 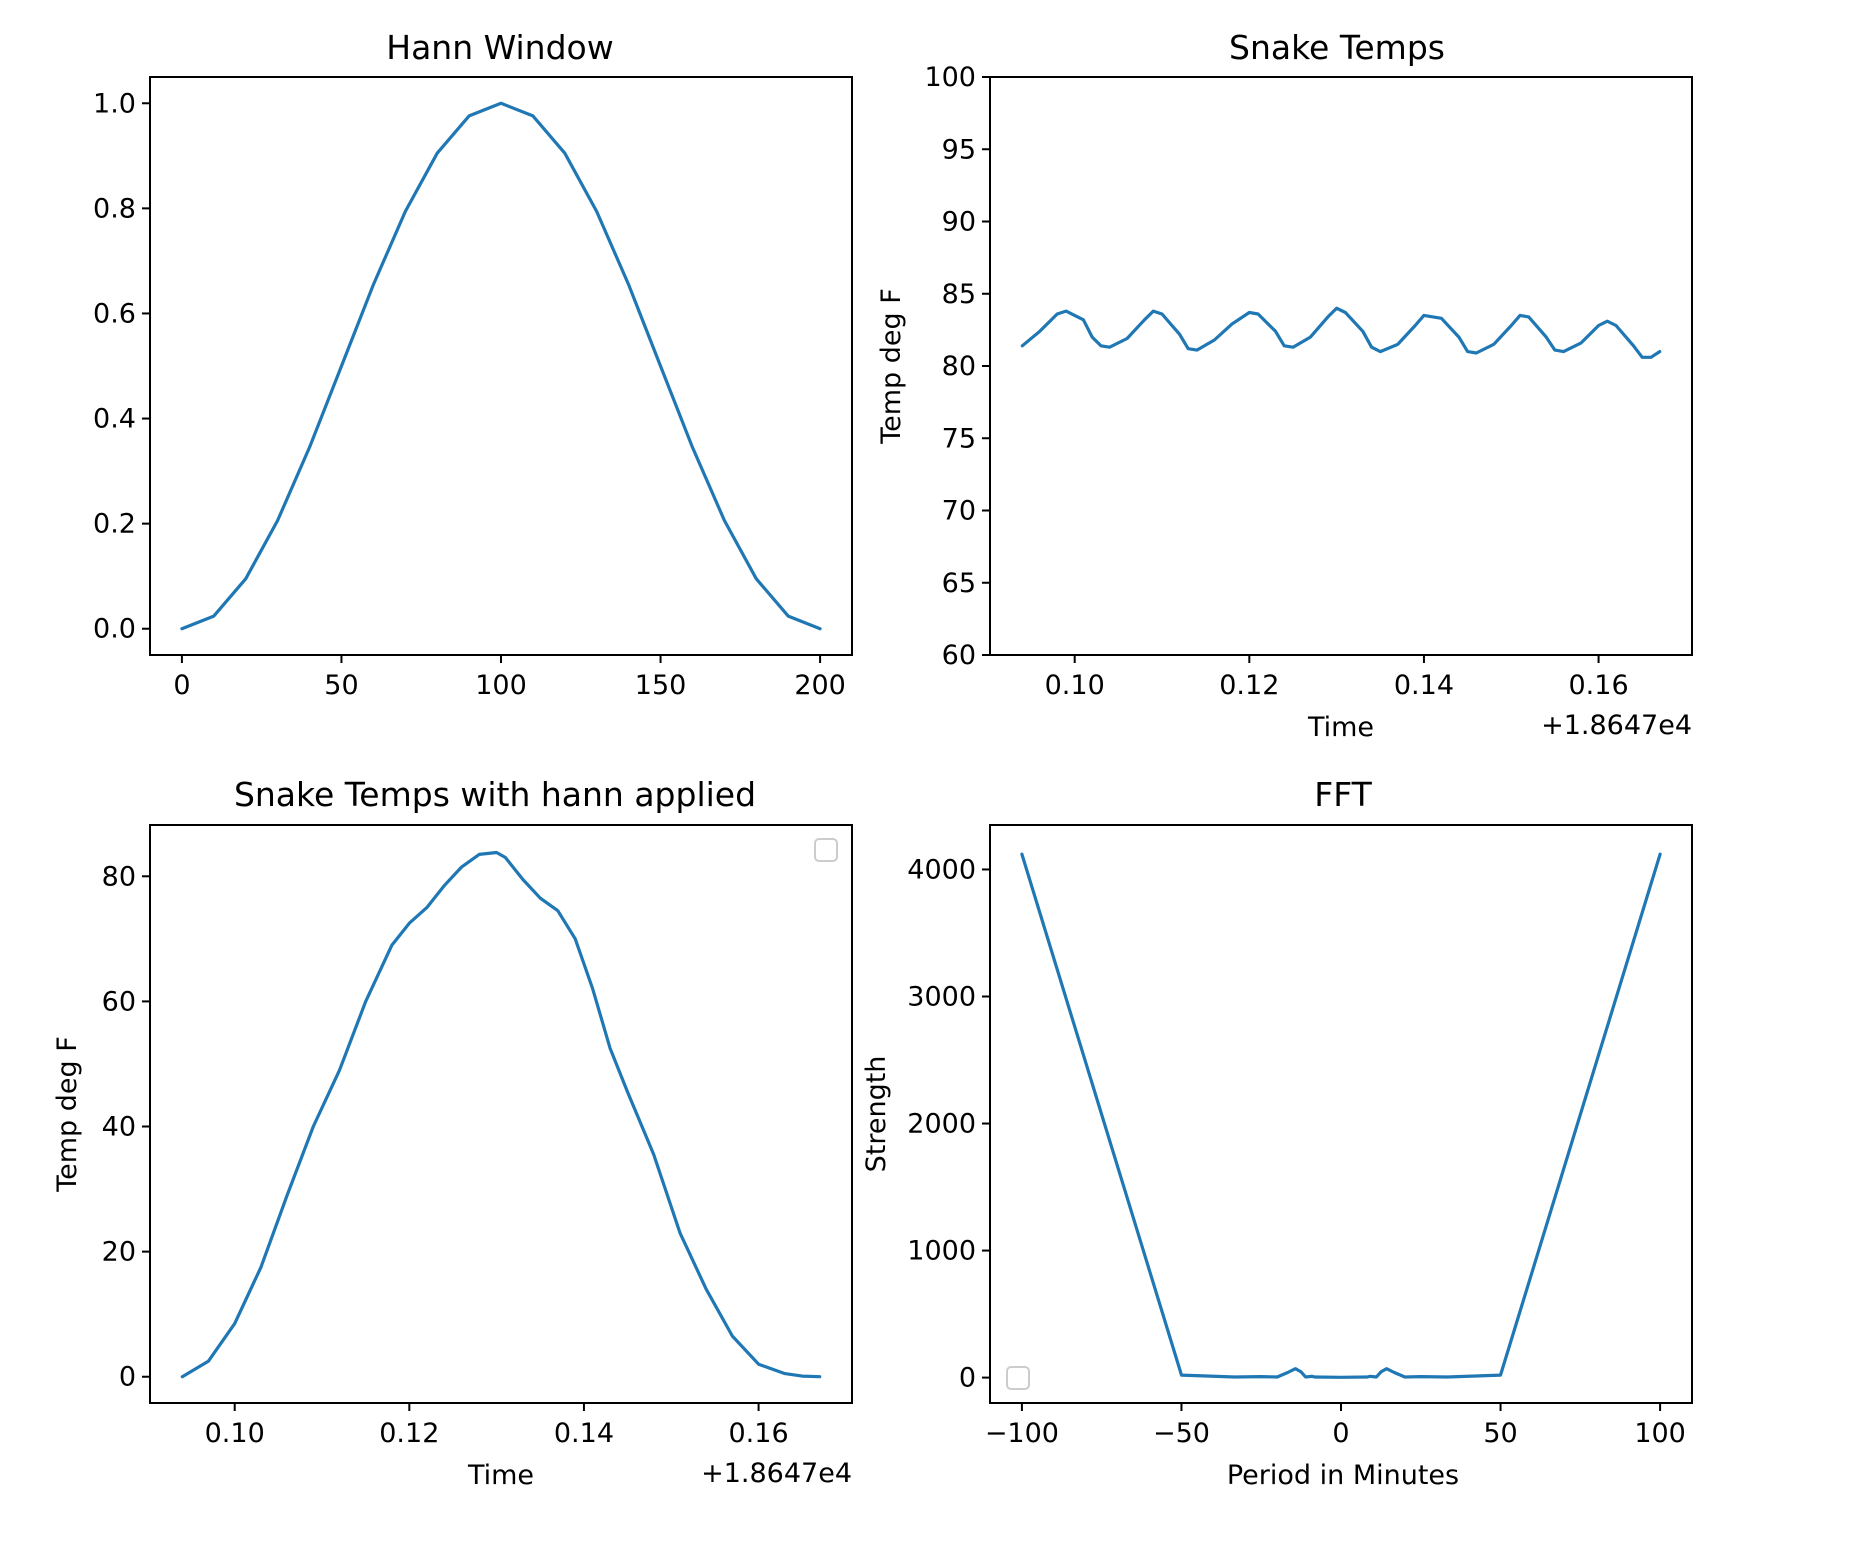 What do you see at coordinates (959, 222) in the screenshot?
I see `y-tick-label: 90` at bounding box center [959, 222].